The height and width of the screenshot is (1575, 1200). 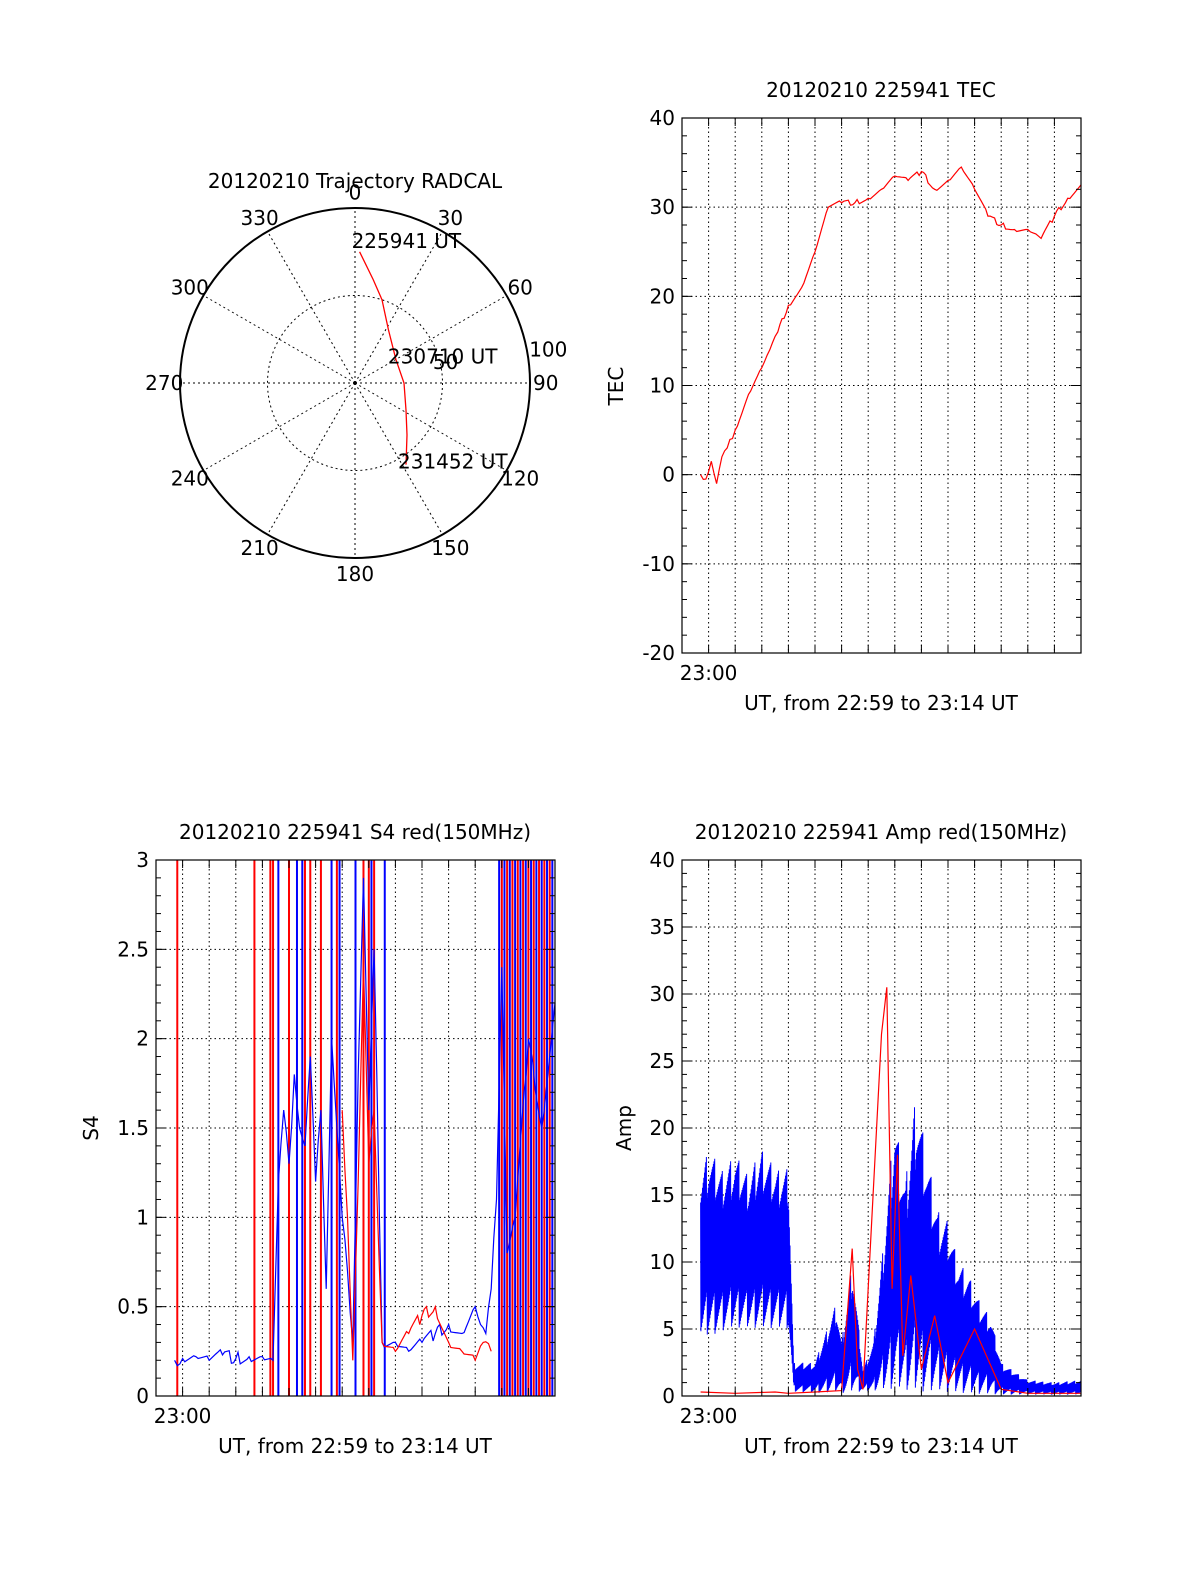 What do you see at coordinates (891, 1251) in the screenshot?
I see `amp-series-blue` at bounding box center [891, 1251].